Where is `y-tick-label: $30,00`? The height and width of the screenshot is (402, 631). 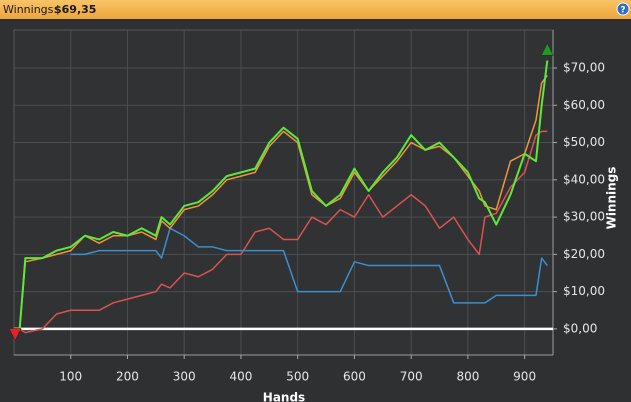
y-tick-label: $30,00 is located at coordinates (584, 217).